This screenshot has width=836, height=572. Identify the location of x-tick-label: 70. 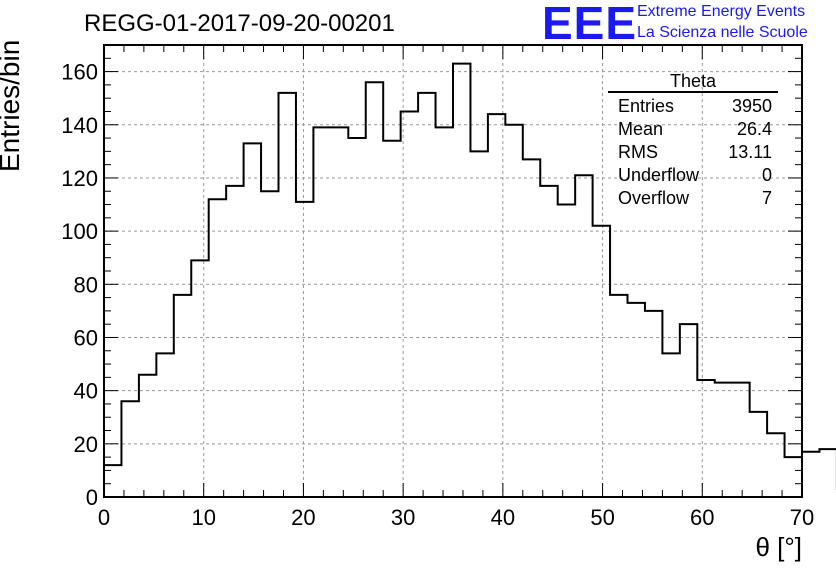
(802, 517).